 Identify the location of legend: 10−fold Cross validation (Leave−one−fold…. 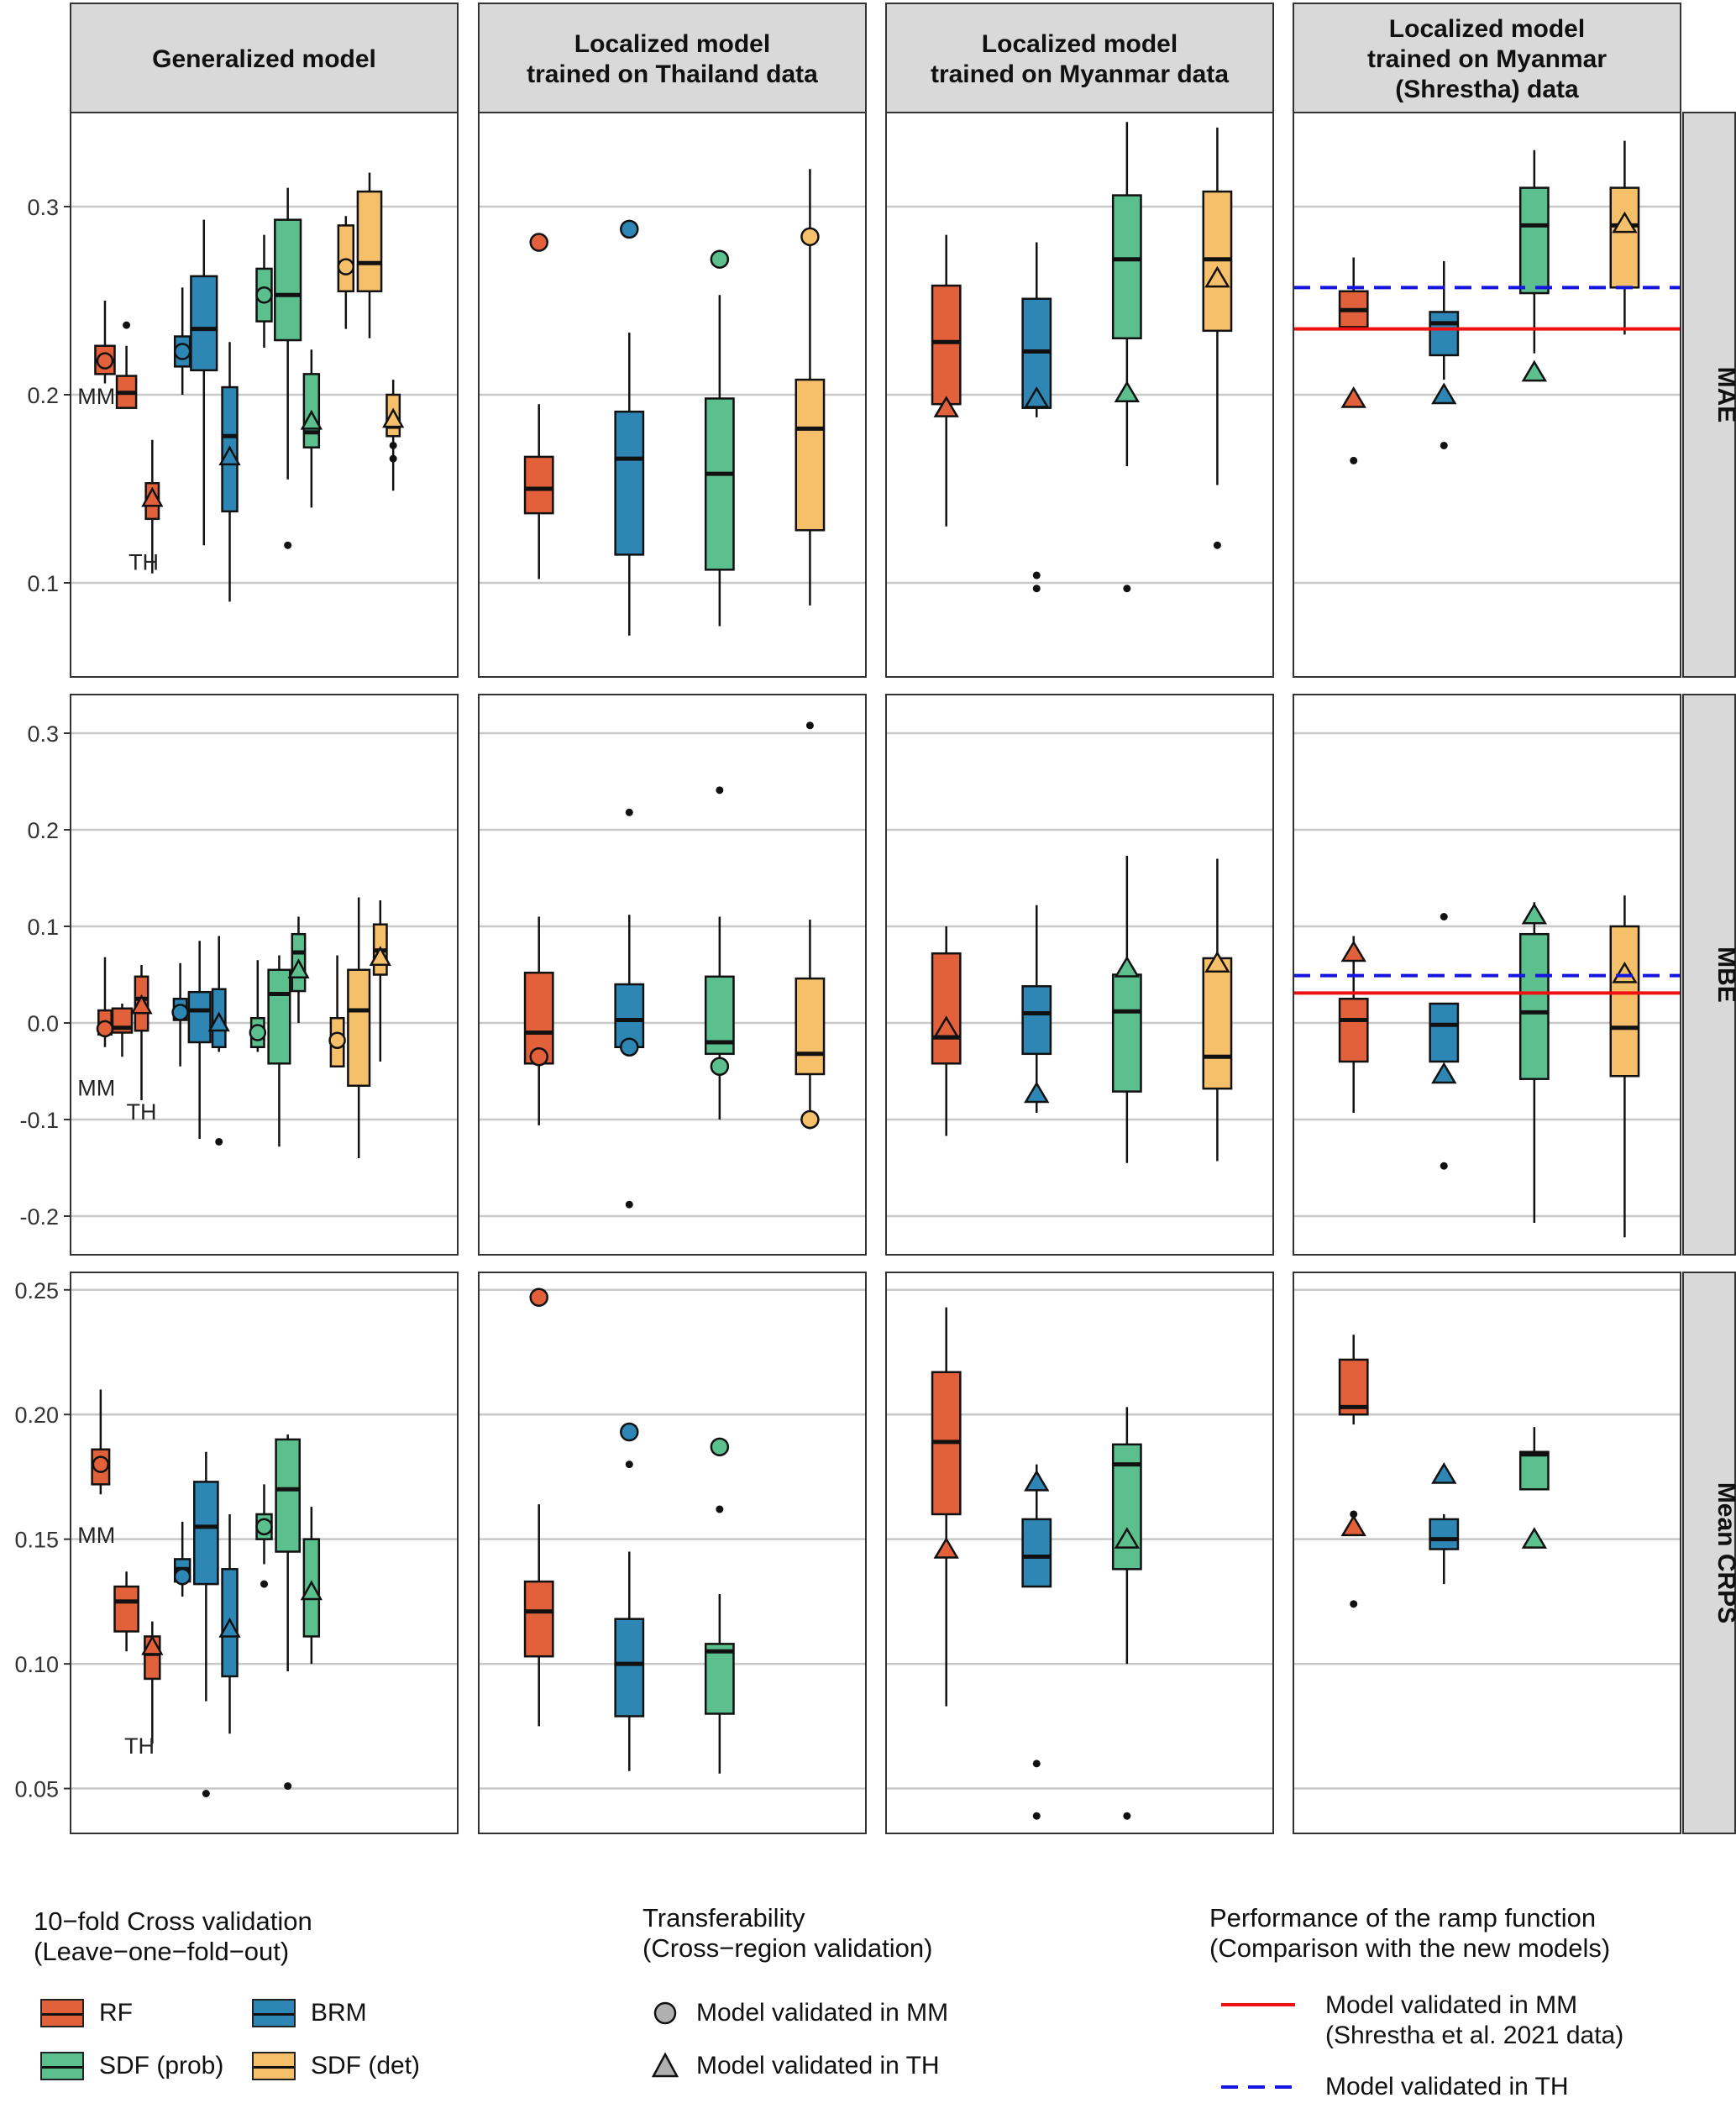
(868, 2003).